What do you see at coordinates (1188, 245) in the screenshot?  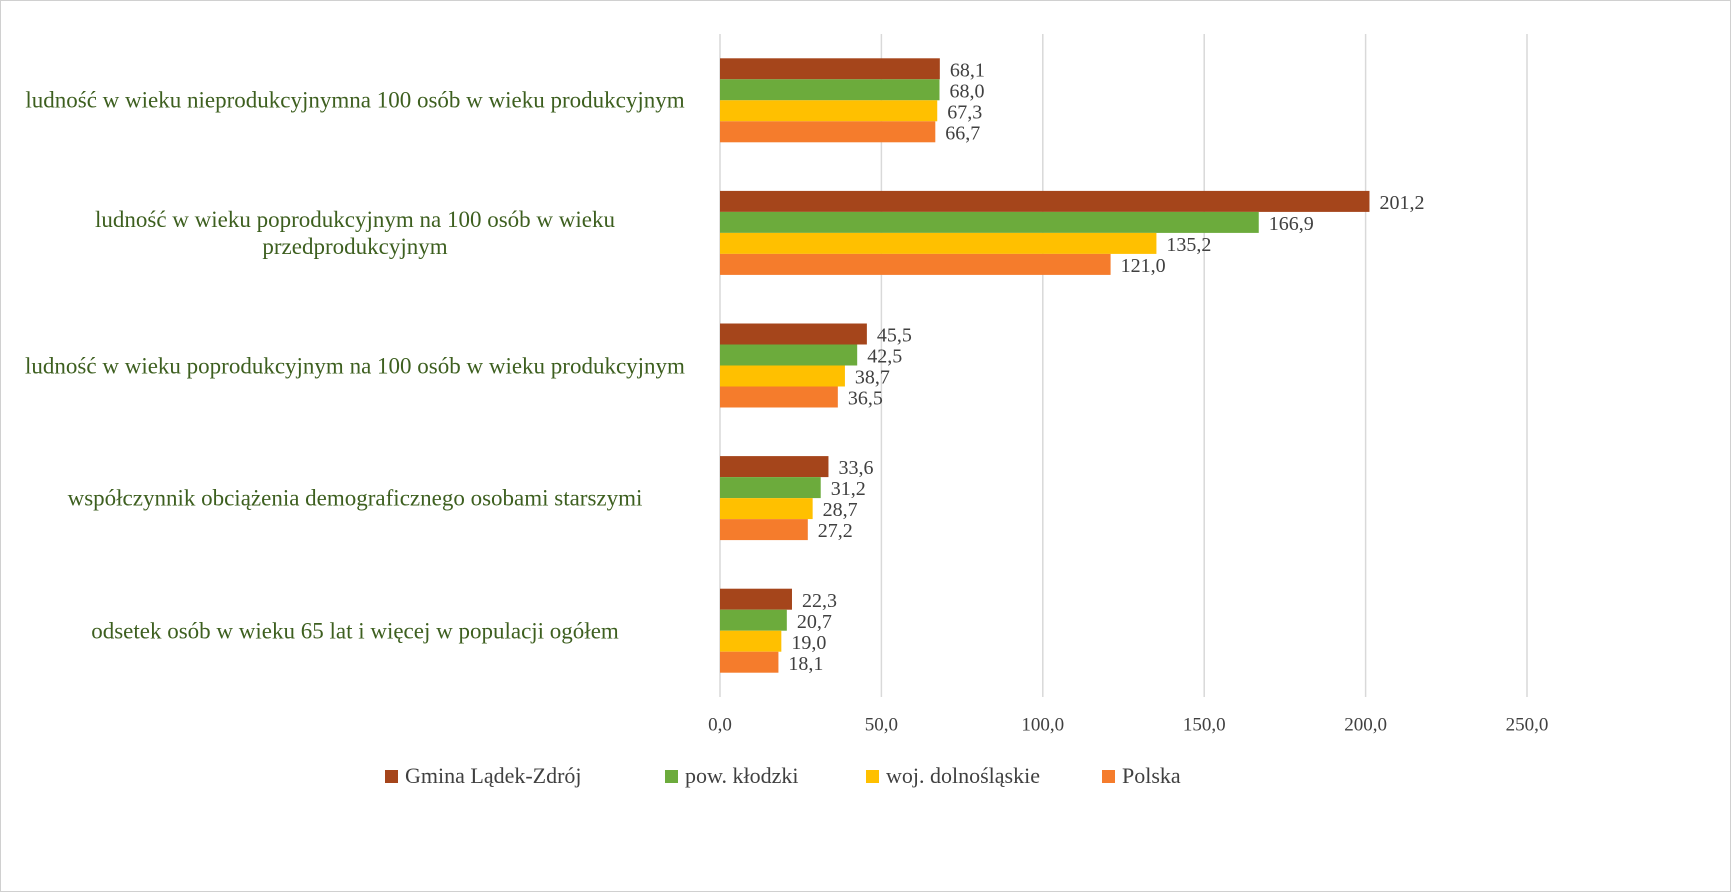 I see `value-label: 135,2` at bounding box center [1188, 245].